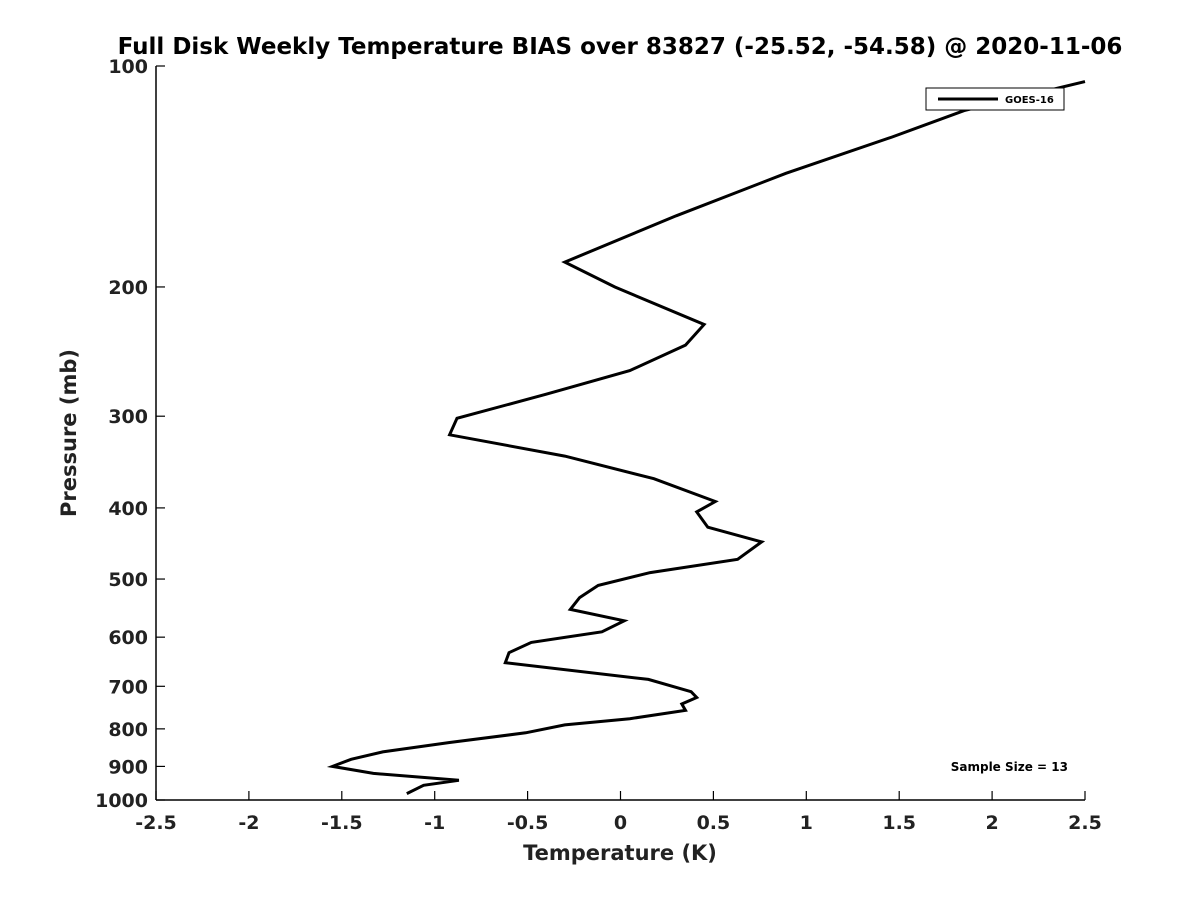 The image size is (1200, 900). What do you see at coordinates (434, 823) in the screenshot?
I see `x-tick-label: -1` at bounding box center [434, 823].